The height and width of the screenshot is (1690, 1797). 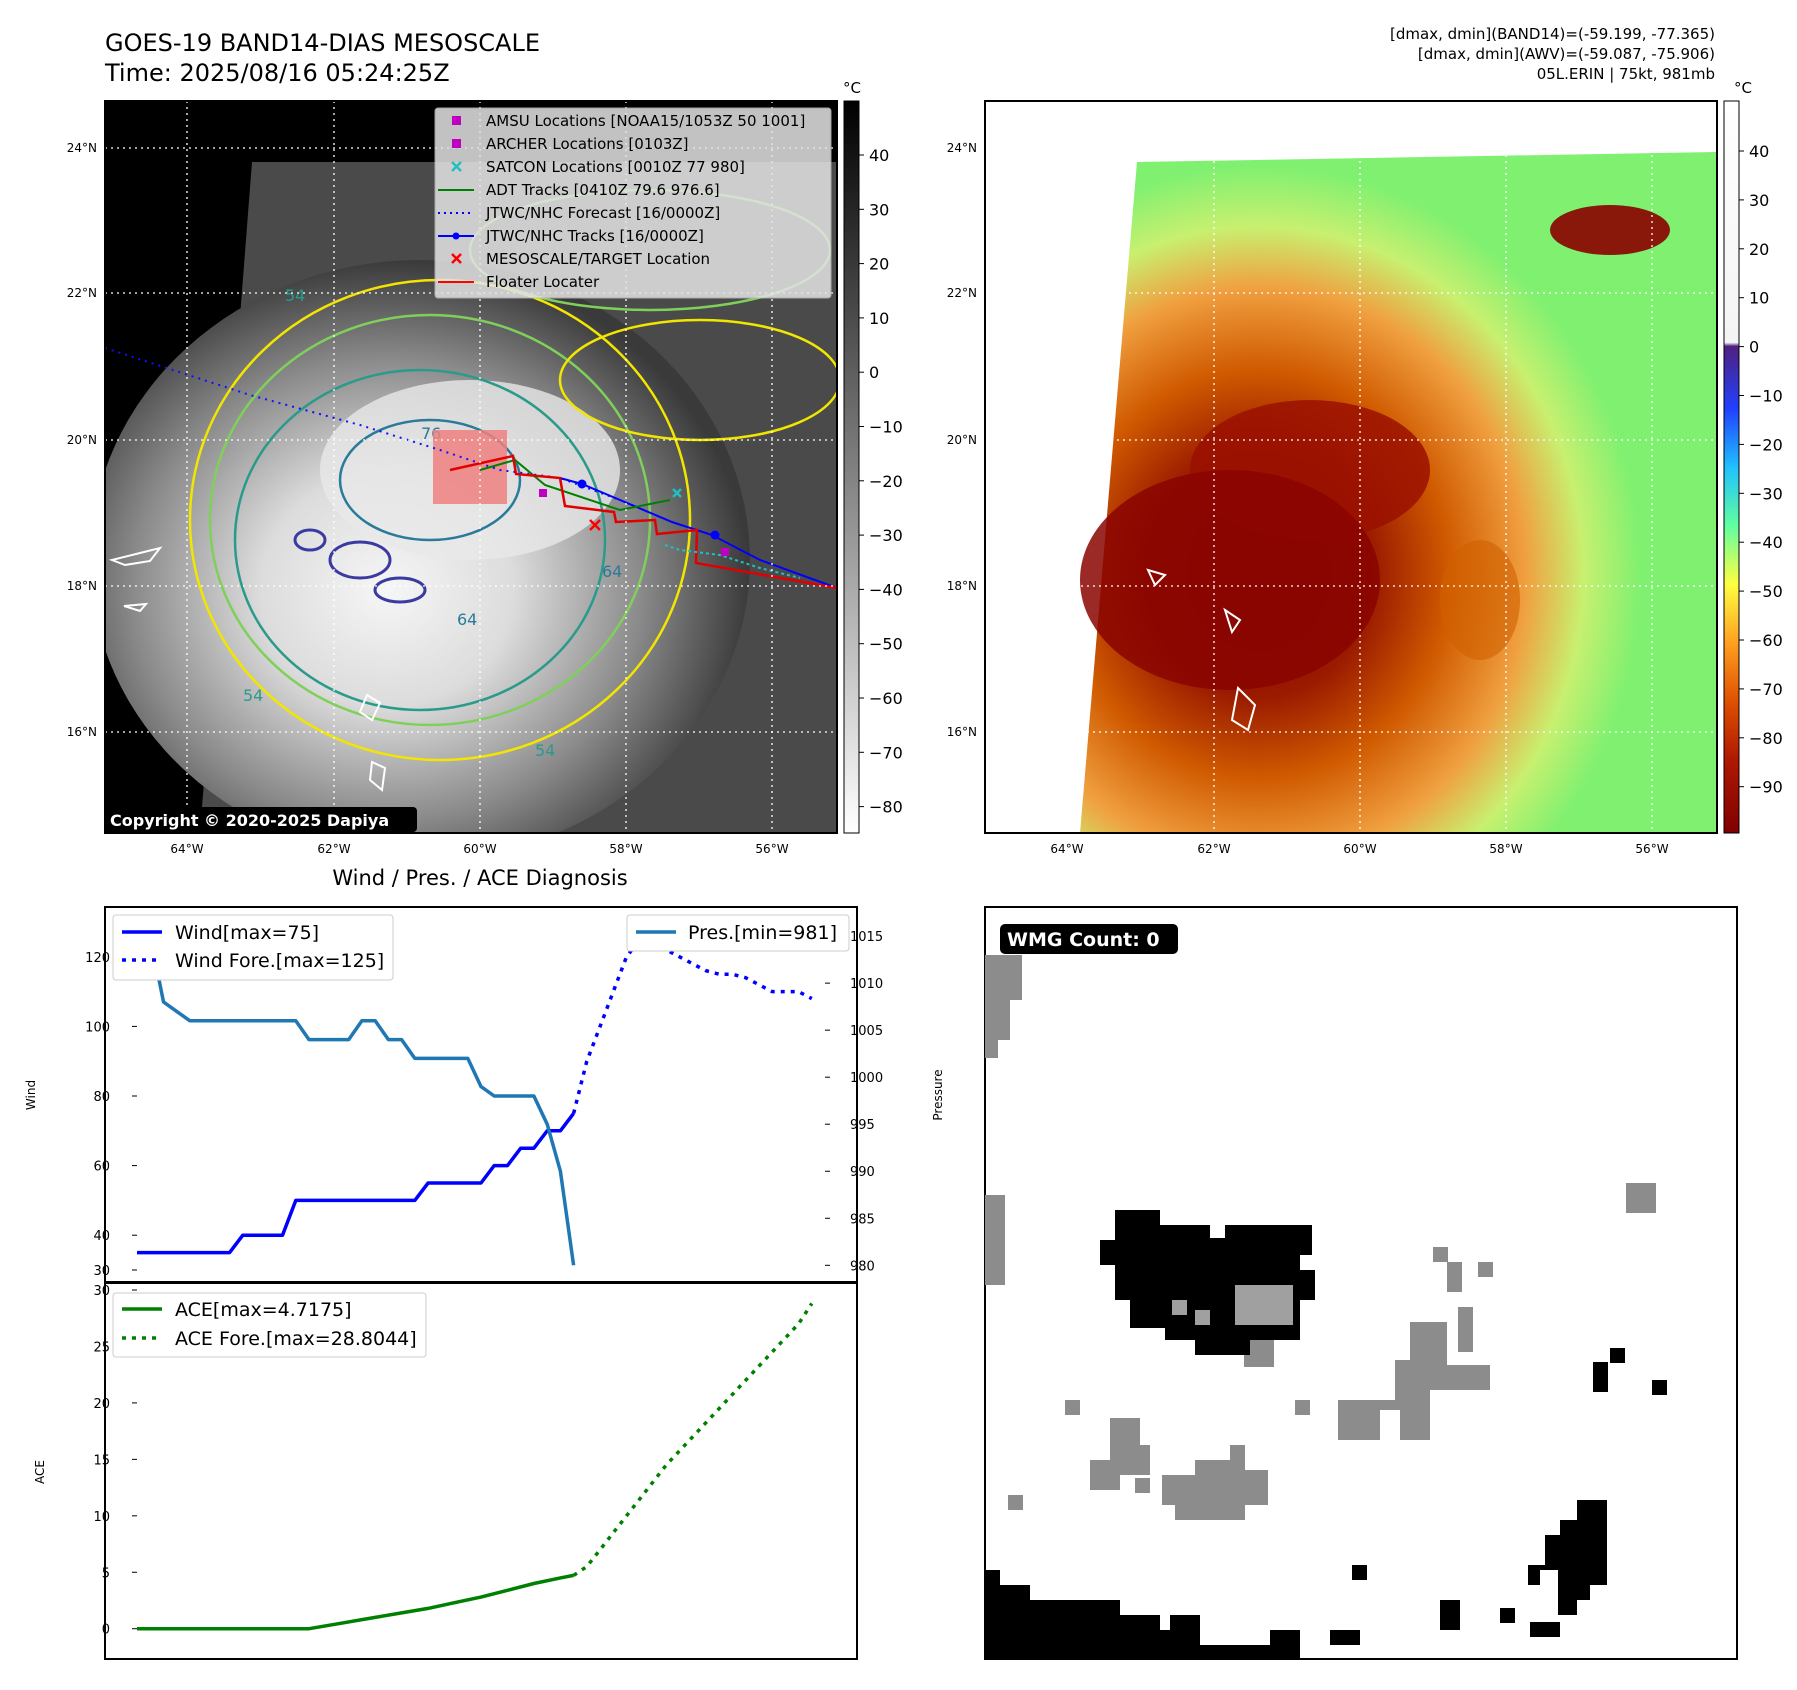 I want to click on mesoscale-target-box, so click(x=470, y=467).